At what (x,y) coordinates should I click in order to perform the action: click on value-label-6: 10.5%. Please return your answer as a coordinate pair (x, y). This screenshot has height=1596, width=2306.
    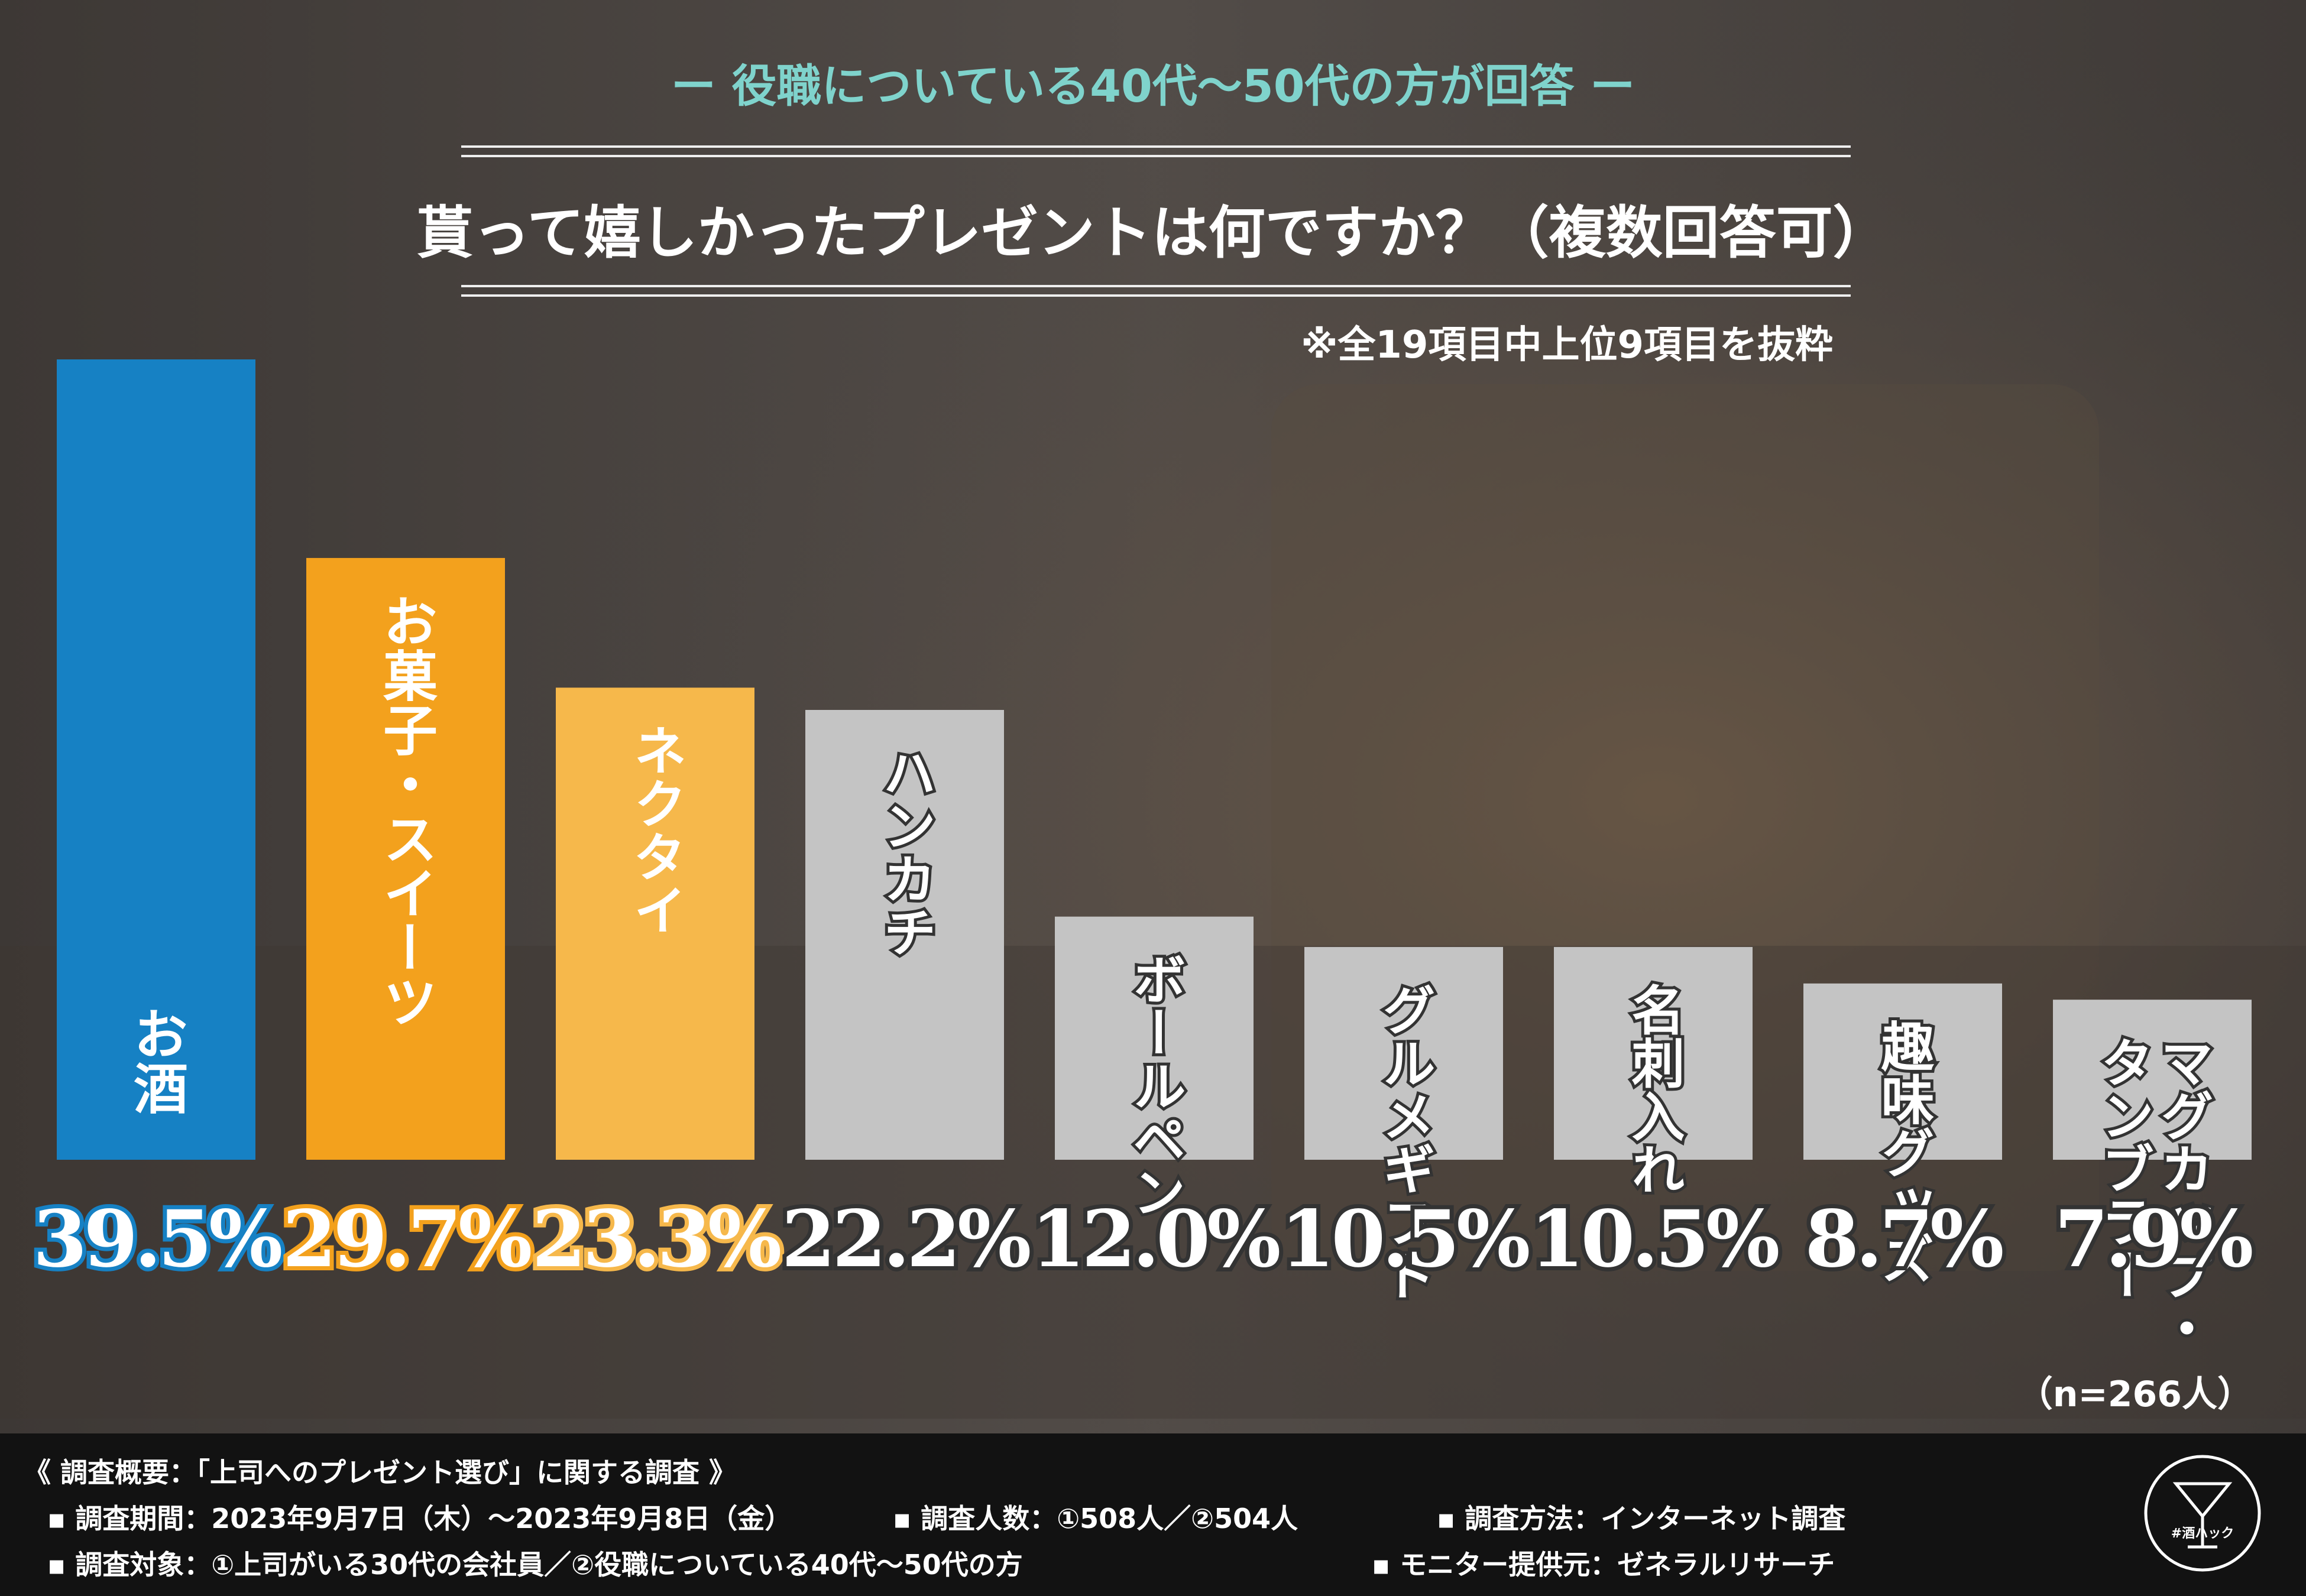
    Looking at the image, I should click on (1405, 1239).